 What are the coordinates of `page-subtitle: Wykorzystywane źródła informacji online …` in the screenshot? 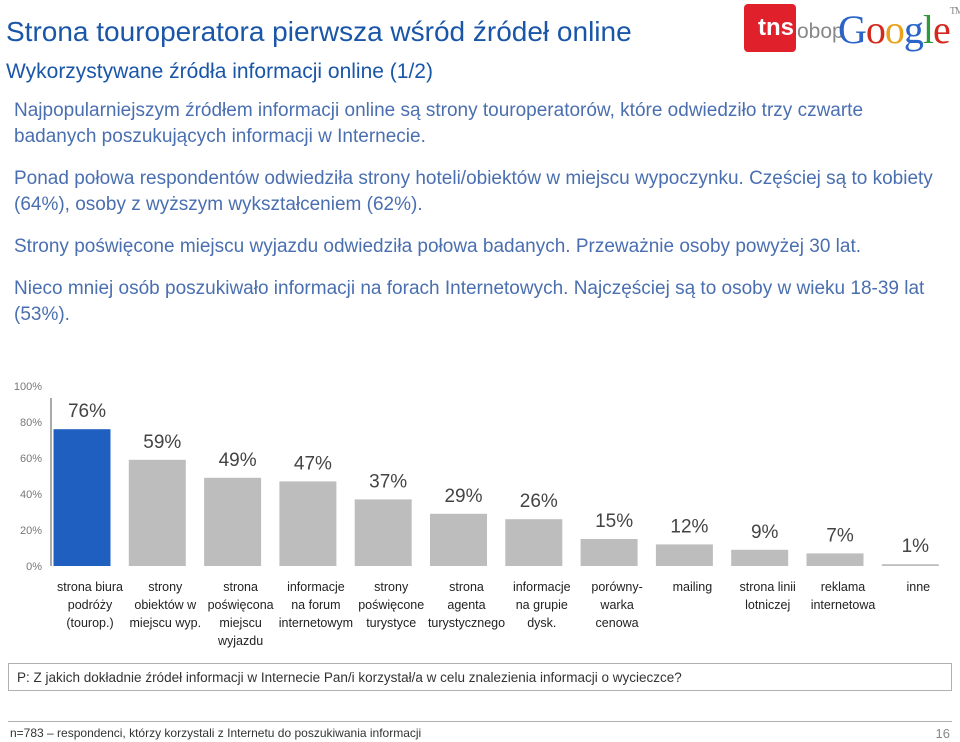 It's located at (219, 71).